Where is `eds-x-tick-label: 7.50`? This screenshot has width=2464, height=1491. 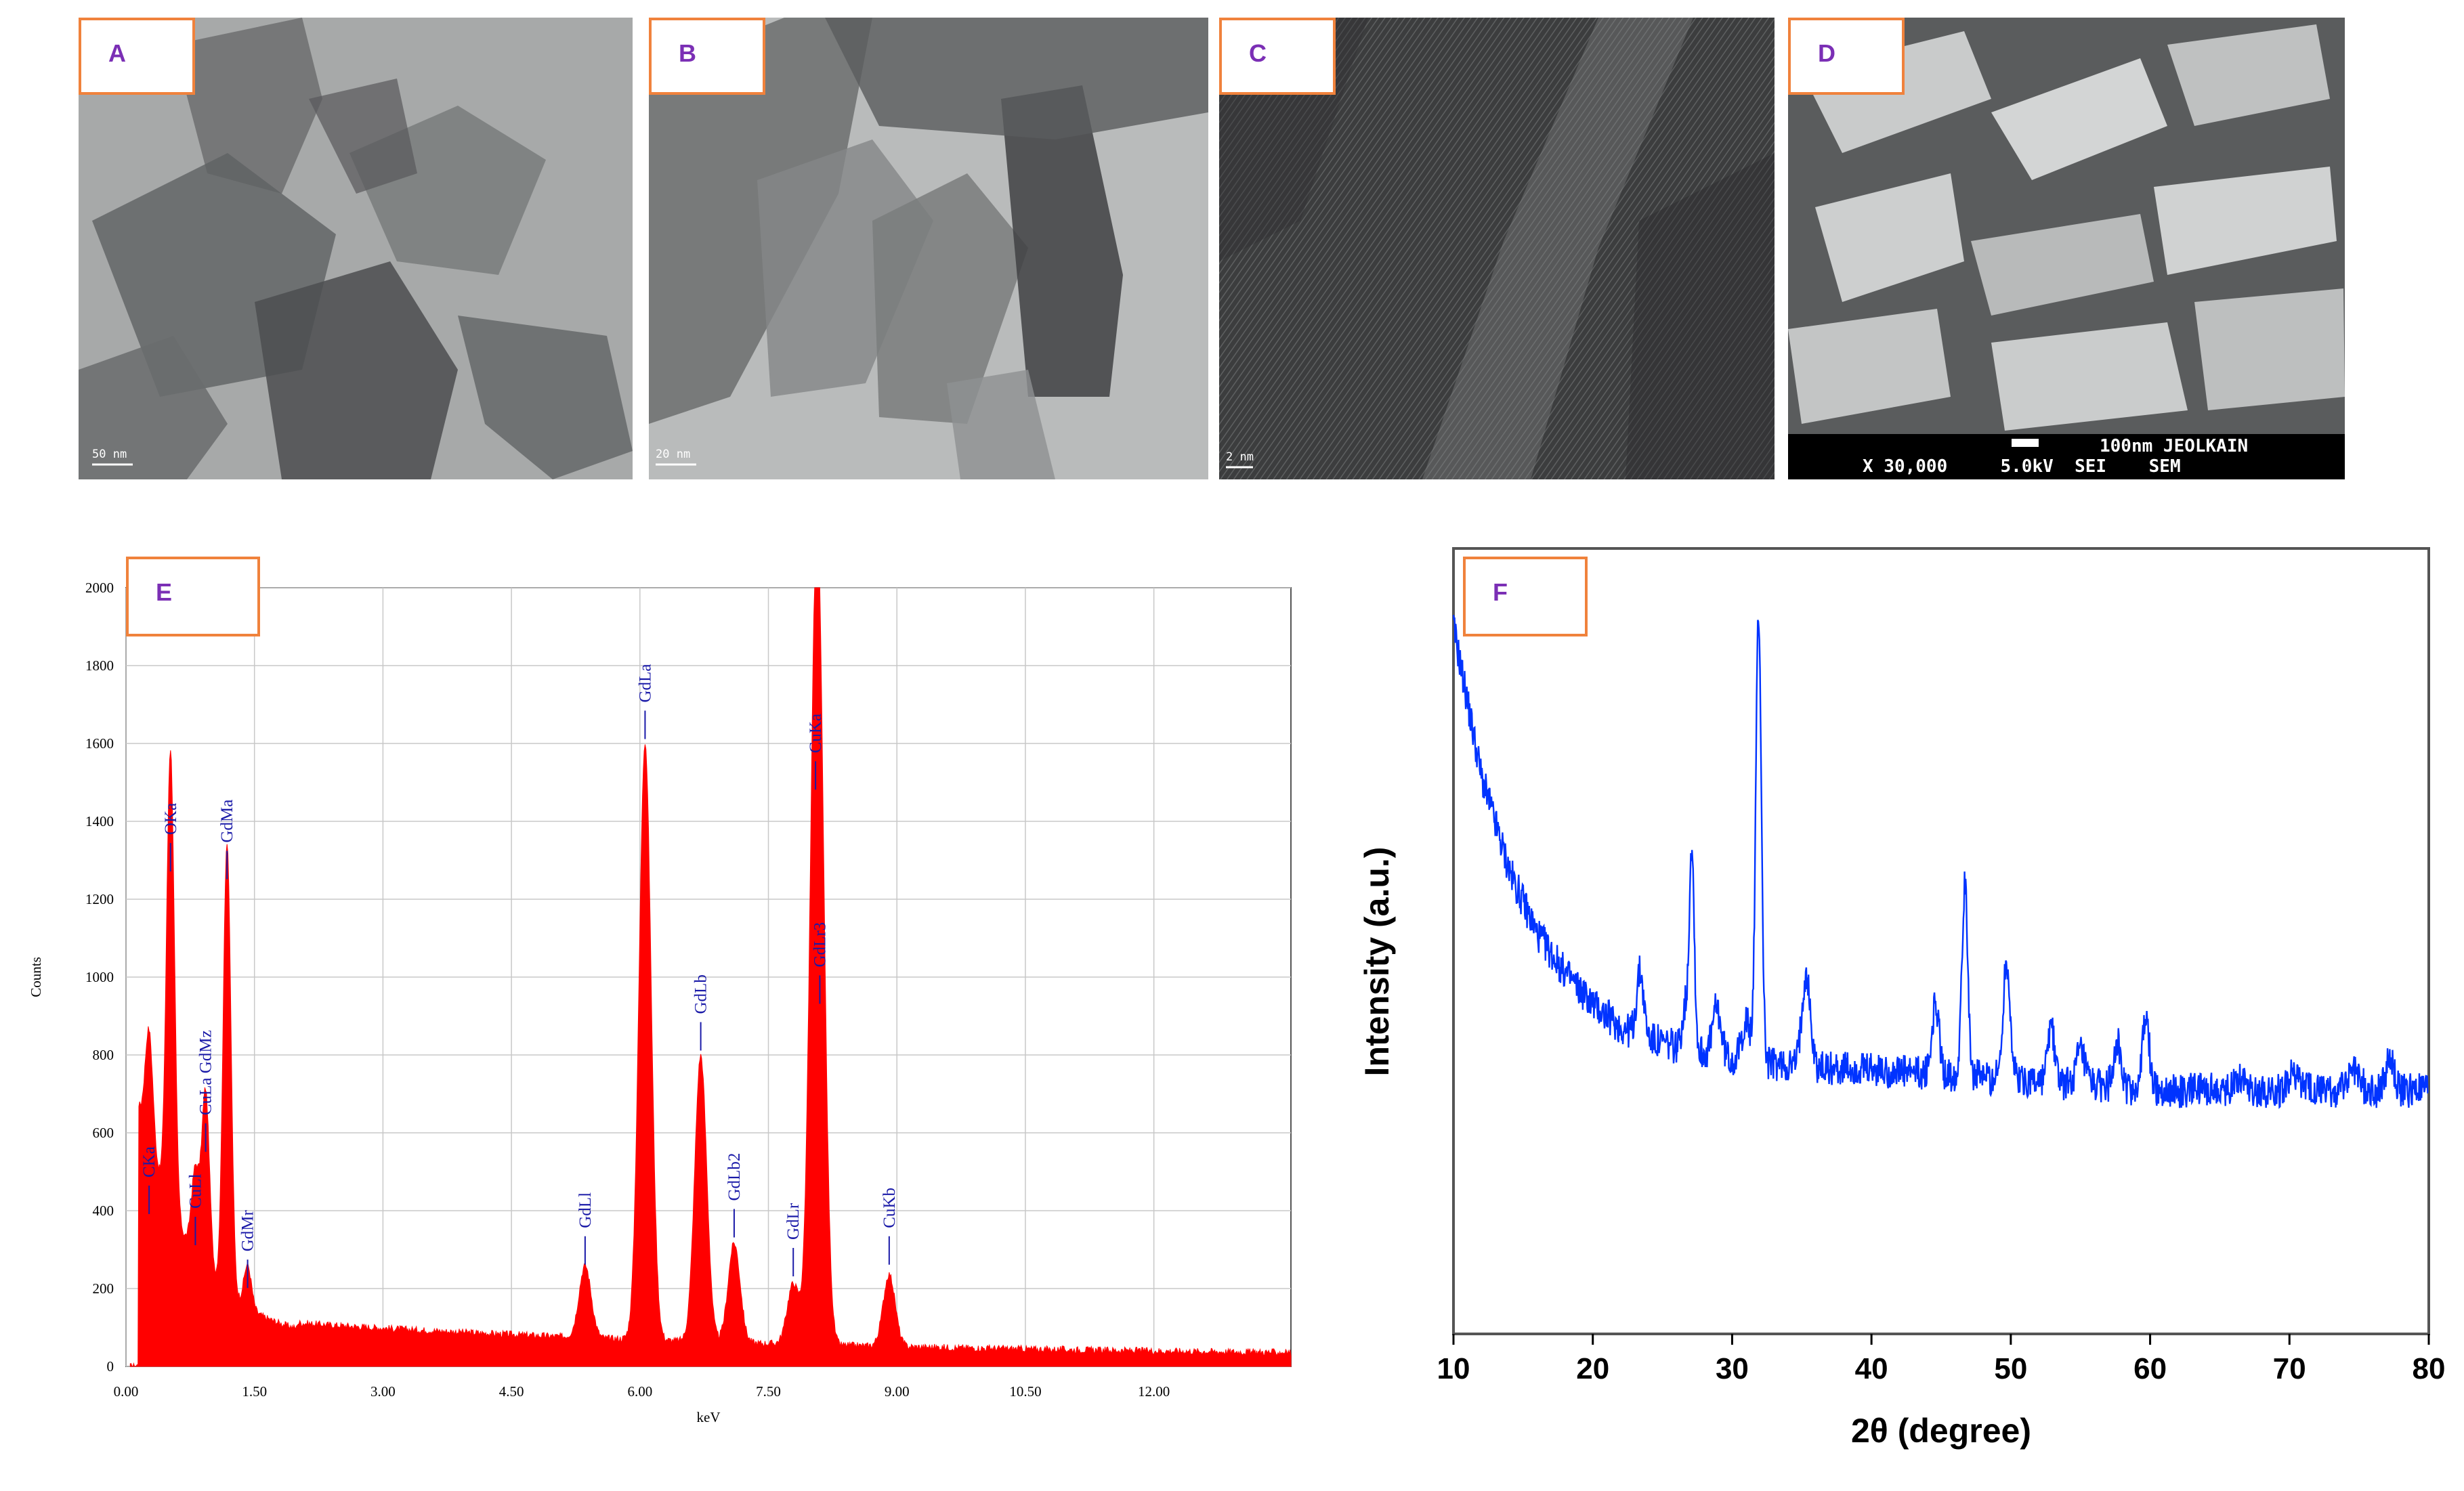
eds-x-tick-label: 7.50 is located at coordinates (768, 1391).